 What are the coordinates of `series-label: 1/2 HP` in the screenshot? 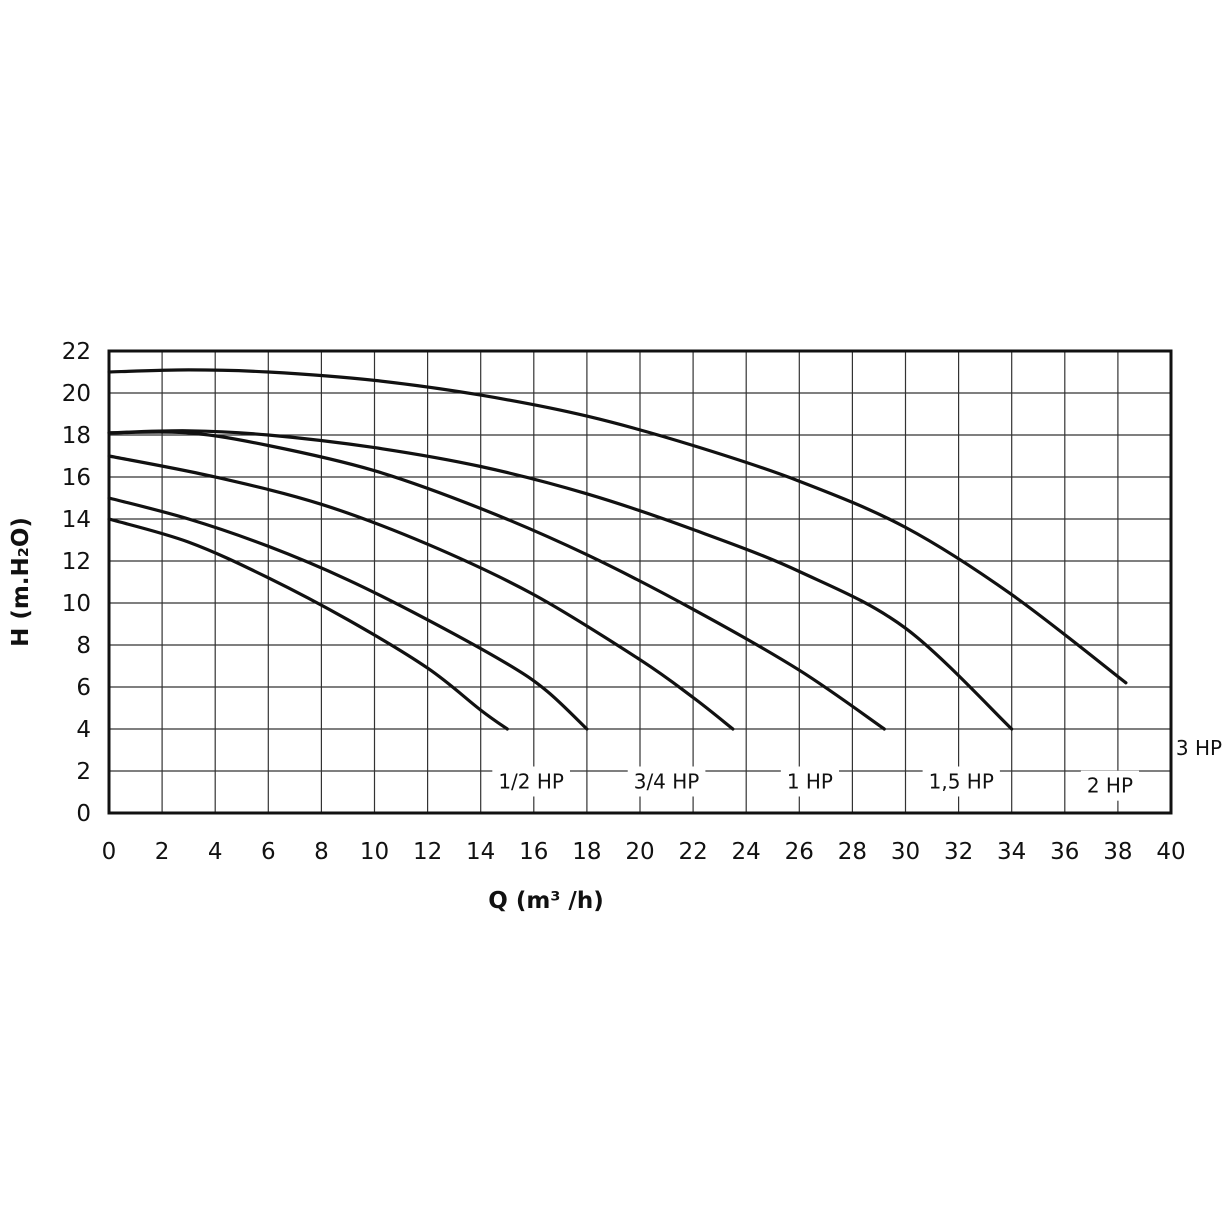 It's located at (531, 781).